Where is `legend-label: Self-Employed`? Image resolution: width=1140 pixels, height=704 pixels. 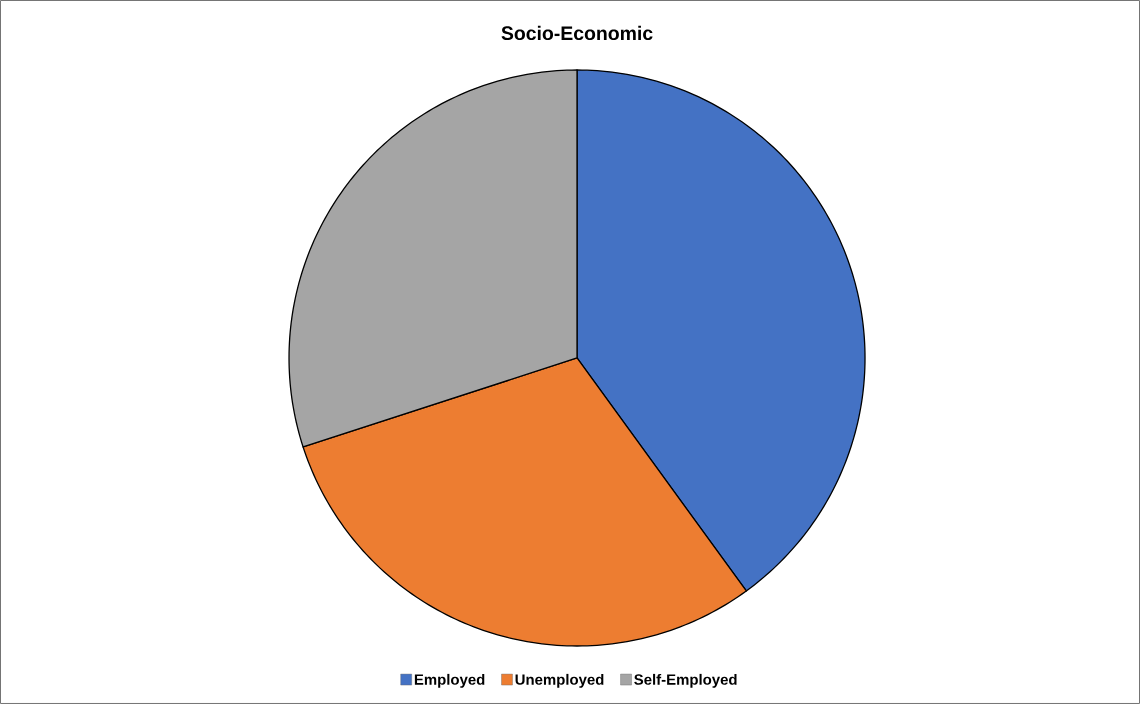 legend-label: Self-Employed is located at coordinates (685, 680).